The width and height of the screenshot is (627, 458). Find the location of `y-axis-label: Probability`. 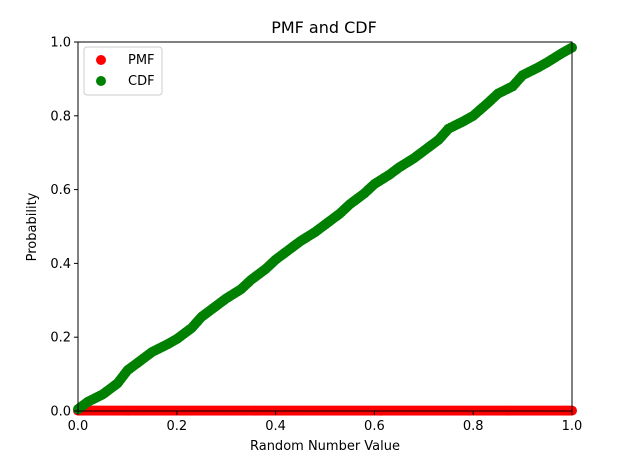

y-axis-label: Probability is located at coordinates (32, 226).